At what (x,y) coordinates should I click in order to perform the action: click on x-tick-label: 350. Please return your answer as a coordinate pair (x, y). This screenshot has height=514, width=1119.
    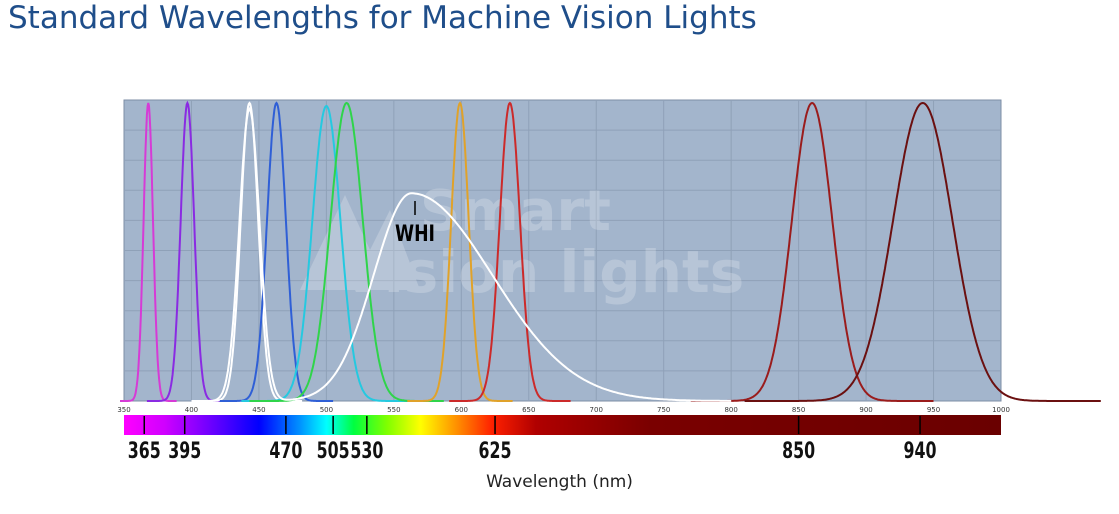
    Looking at the image, I should click on (123, 410).